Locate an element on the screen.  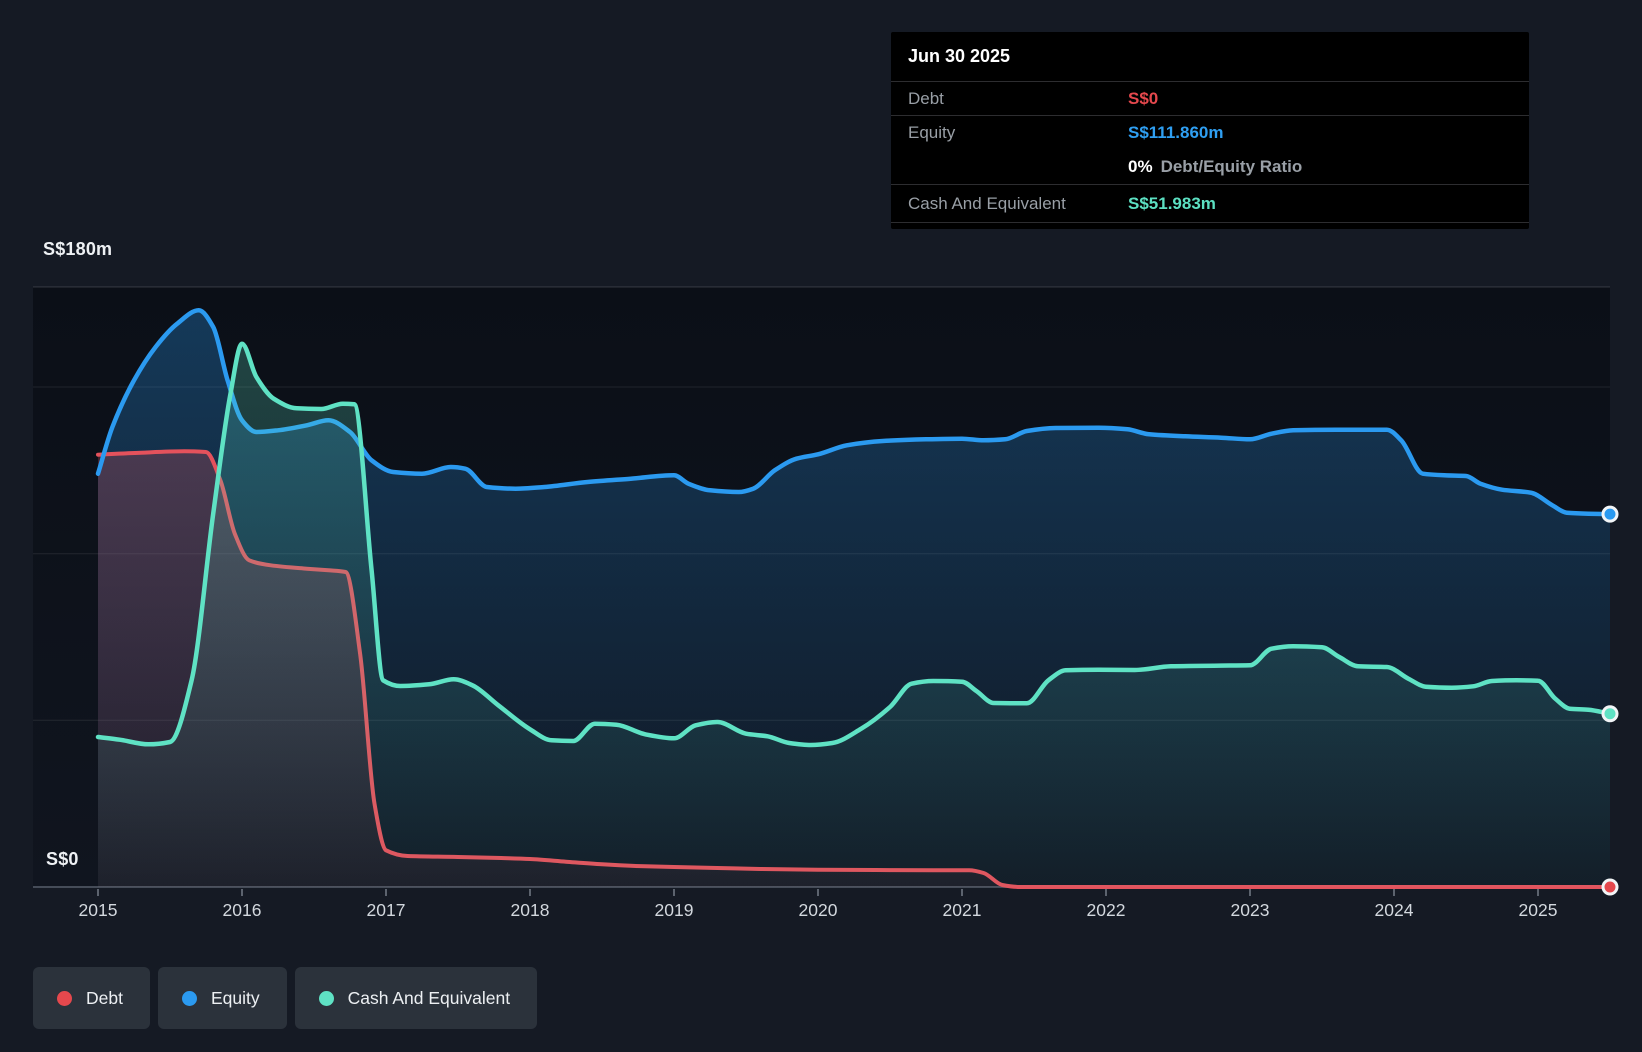
y-axis-max-label: S$180m is located at coordinates (78, 249).